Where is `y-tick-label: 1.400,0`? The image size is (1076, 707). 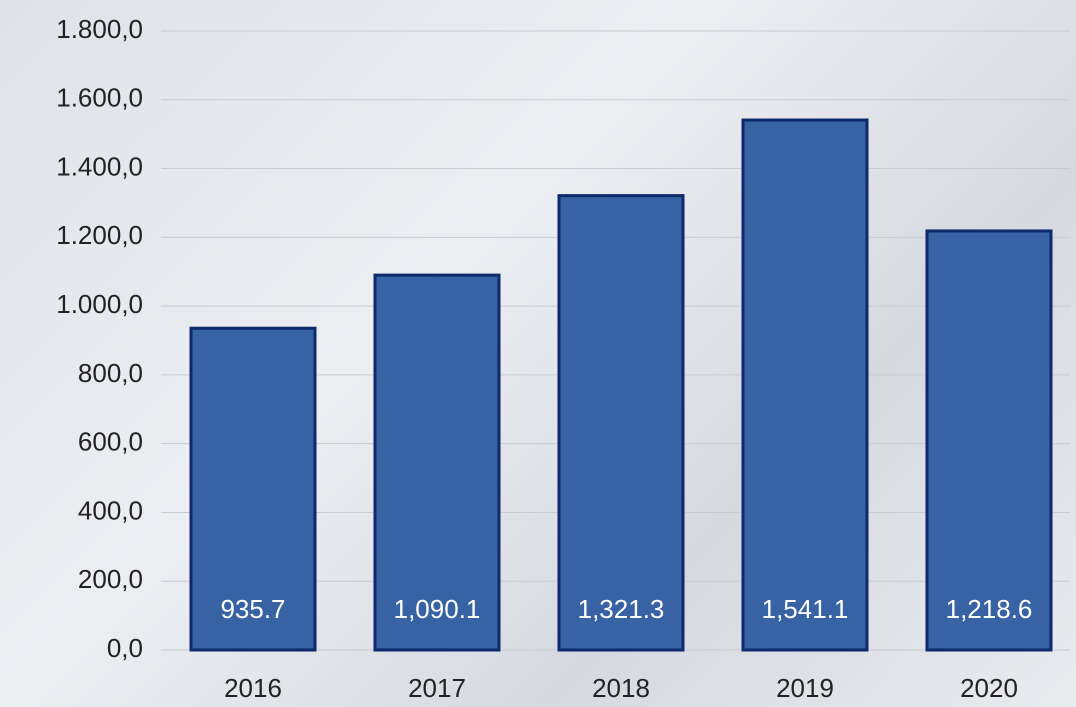
y-tick-label: 1.400,0 is located at coordinates (99, 166).